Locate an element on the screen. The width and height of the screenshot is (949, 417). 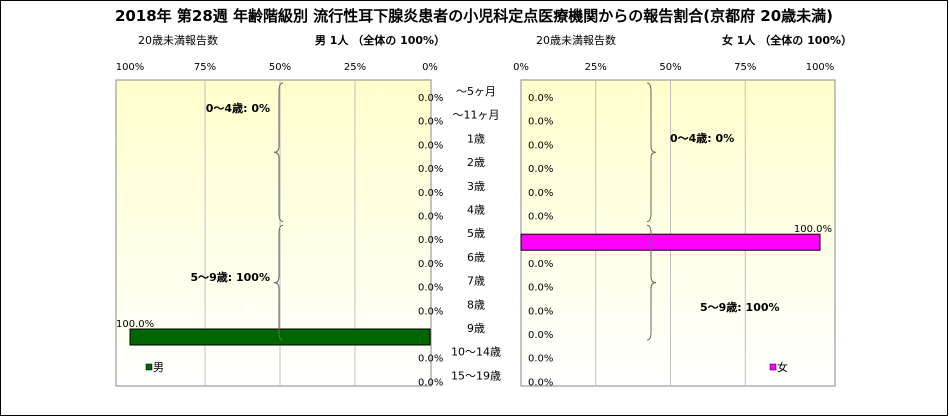
category-label: 9歳 is located at coordinates (476, 328).